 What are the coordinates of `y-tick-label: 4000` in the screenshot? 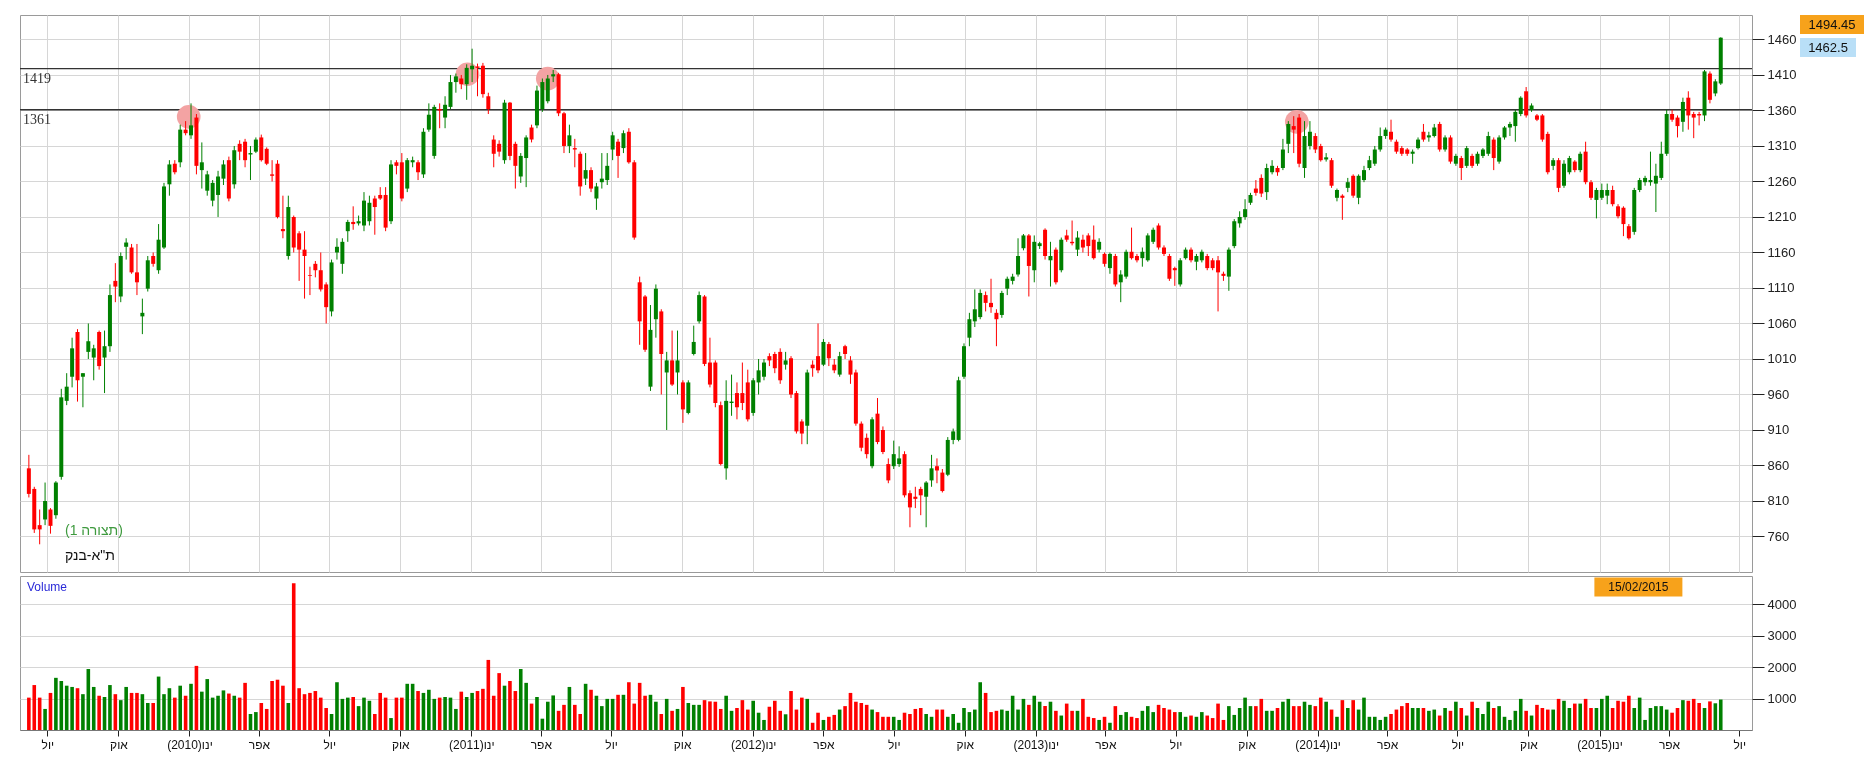 It's located at (1782, 604).